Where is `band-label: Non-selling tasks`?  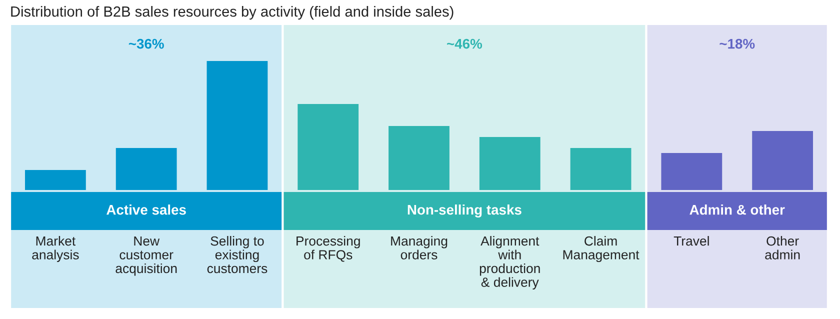 band-label: Non-selling tasks is located at coordinates (465, 211).